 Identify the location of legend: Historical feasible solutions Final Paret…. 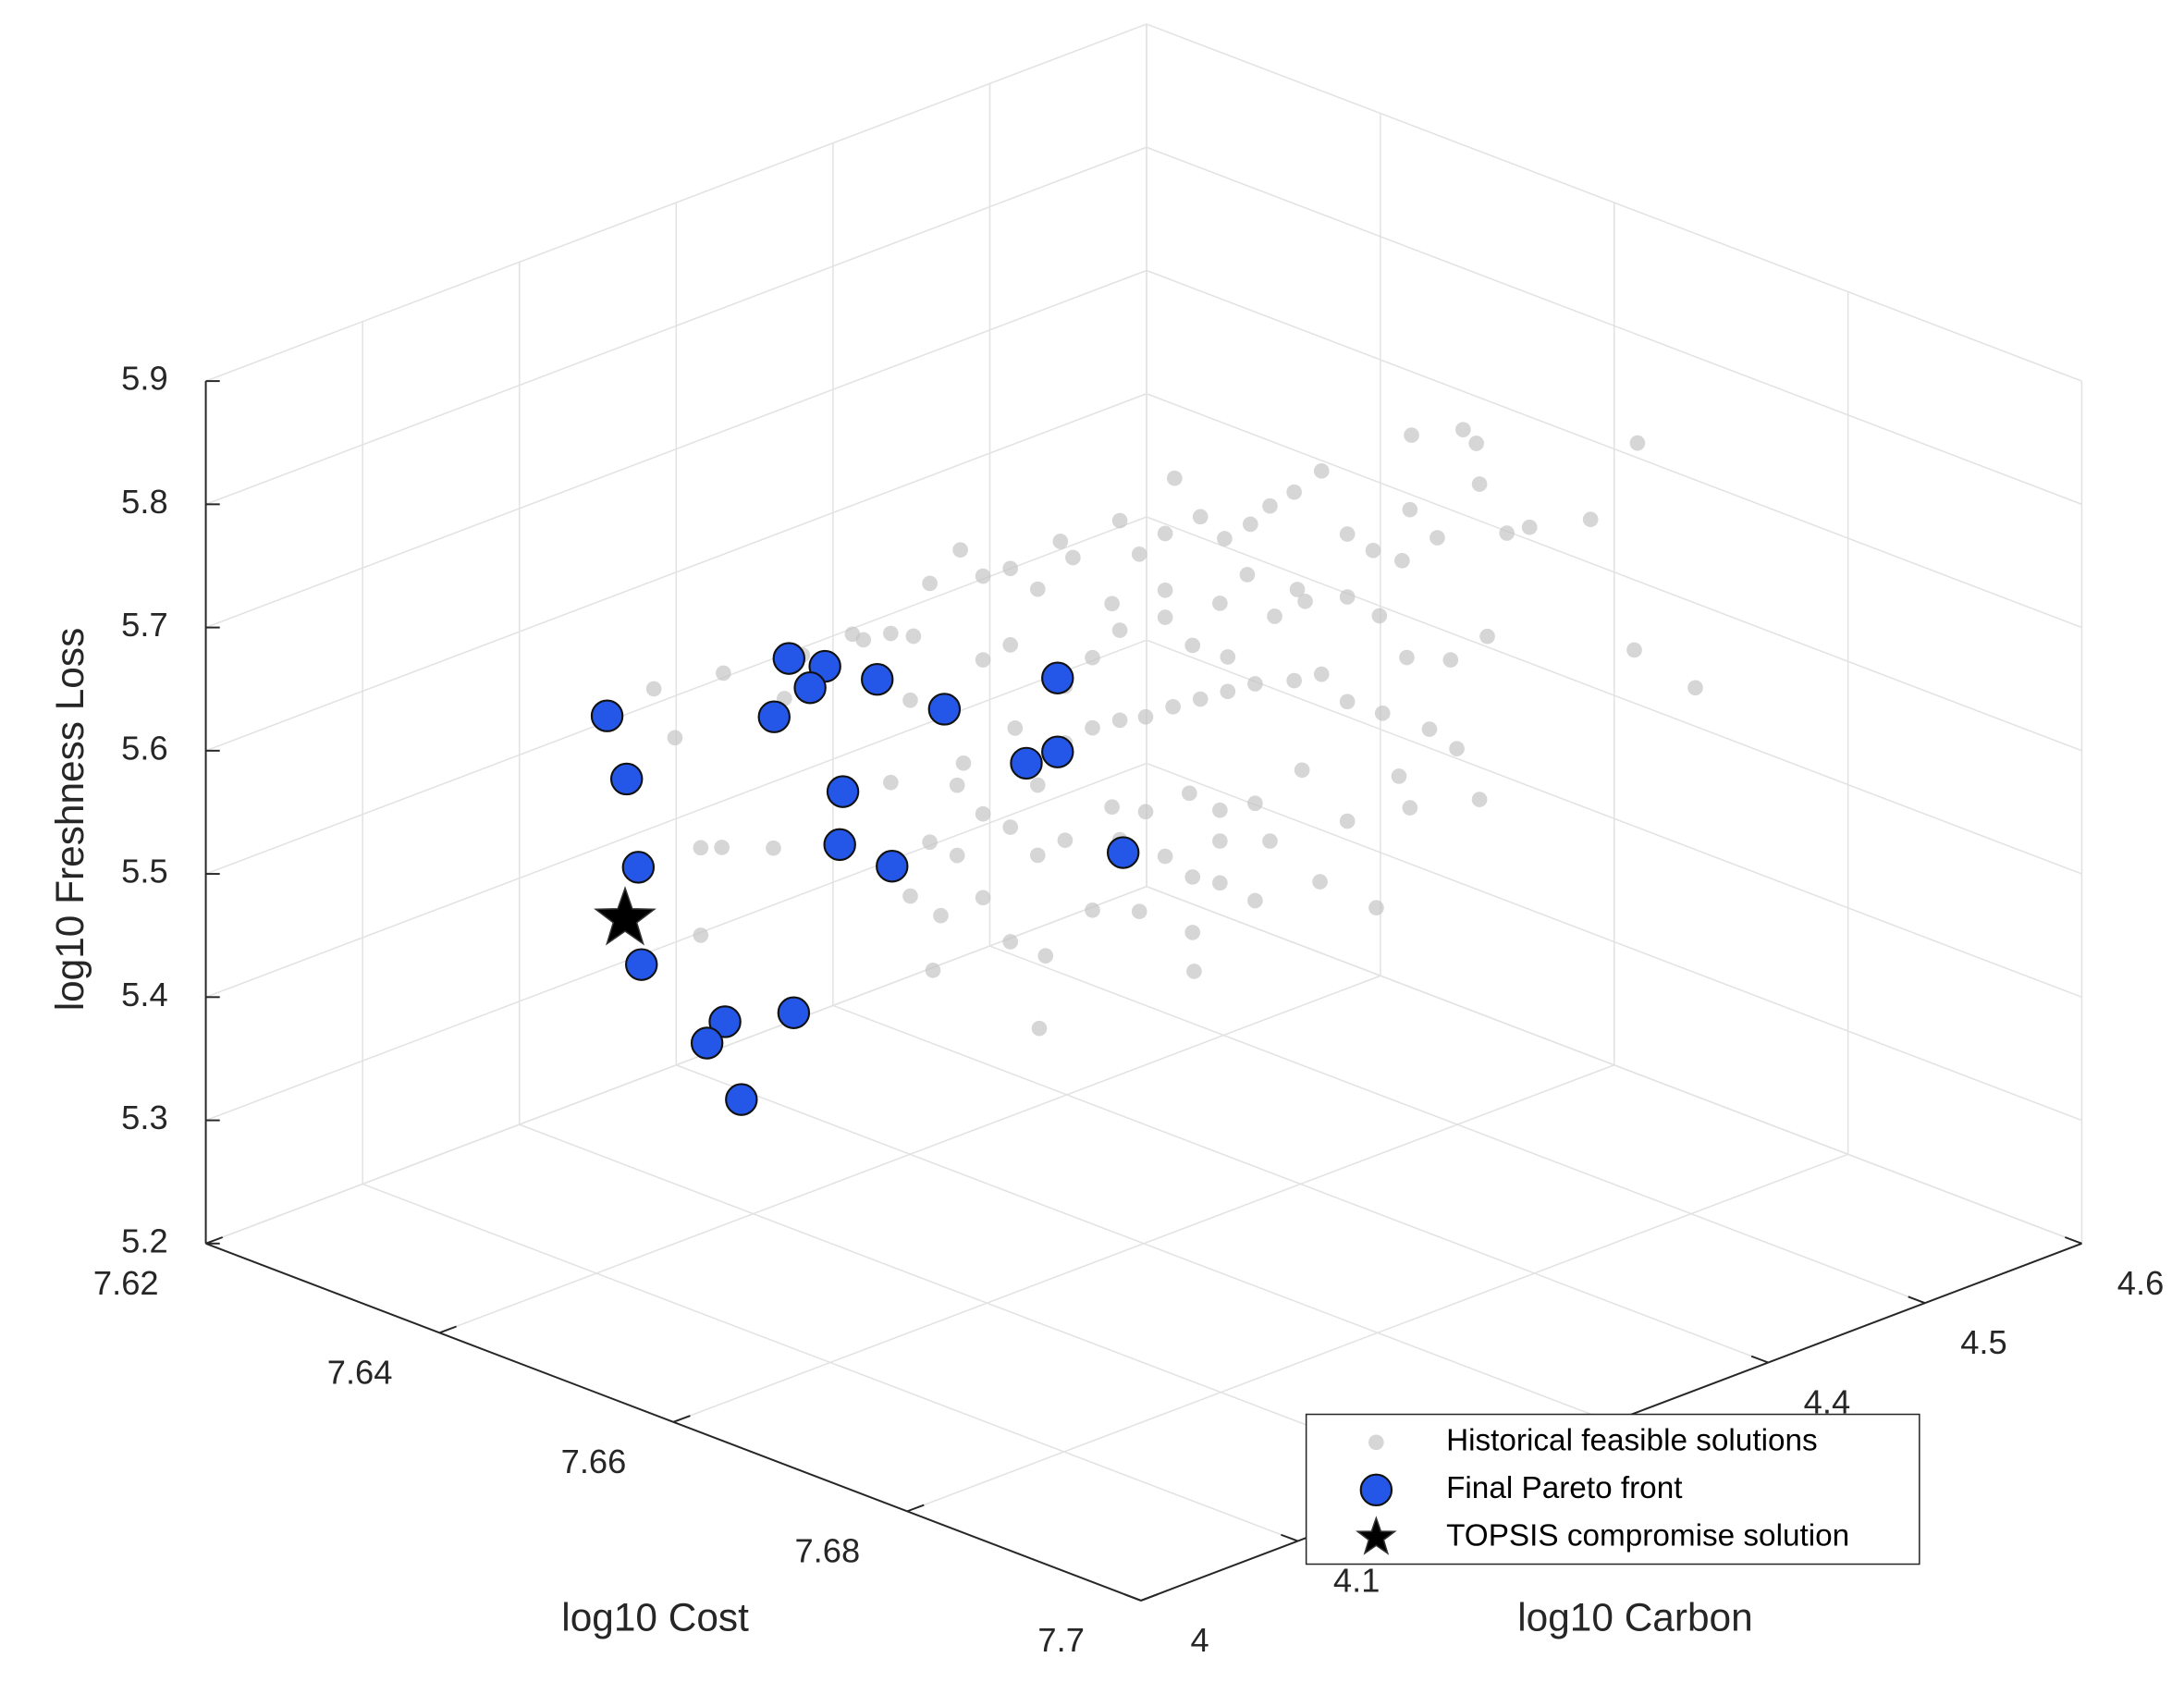
(1612, 1489).